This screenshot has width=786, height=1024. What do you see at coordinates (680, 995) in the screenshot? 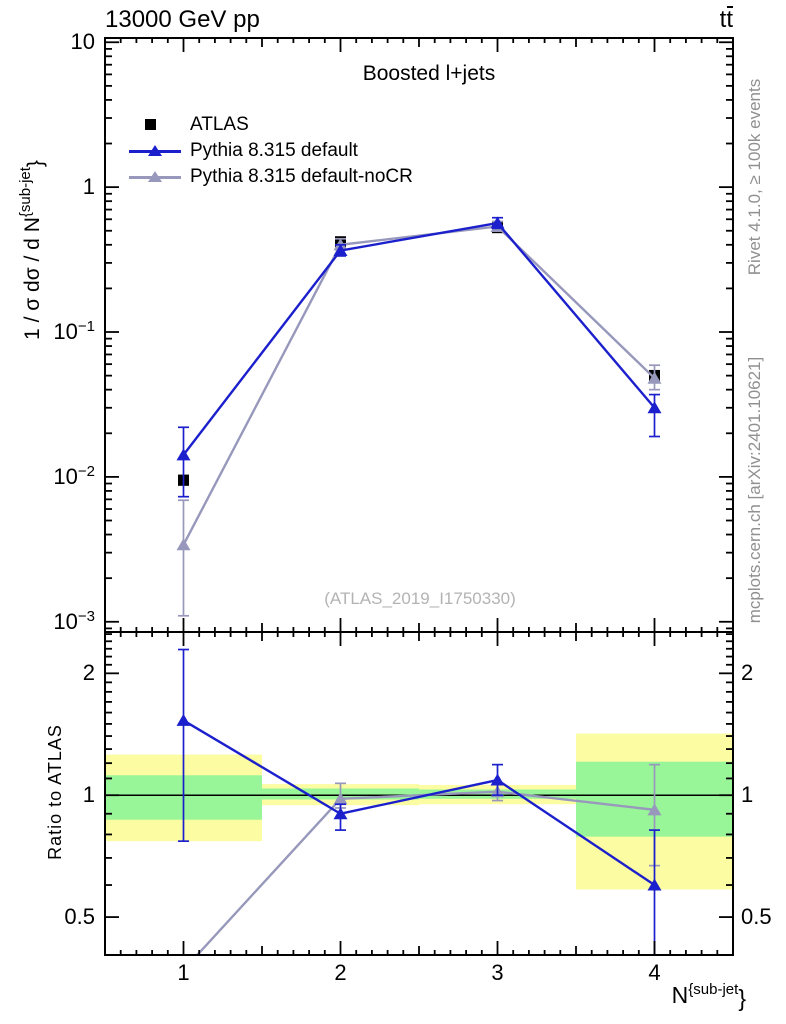
I see `x-axis-label-text: N` at bounding box center [680, 995].